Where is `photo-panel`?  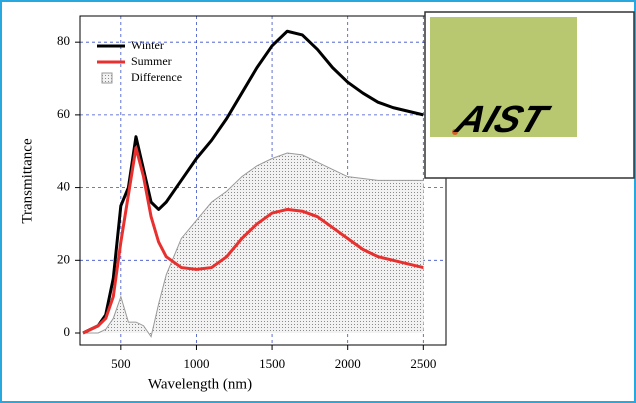
photo-panel is located at coordinates (503, 77).